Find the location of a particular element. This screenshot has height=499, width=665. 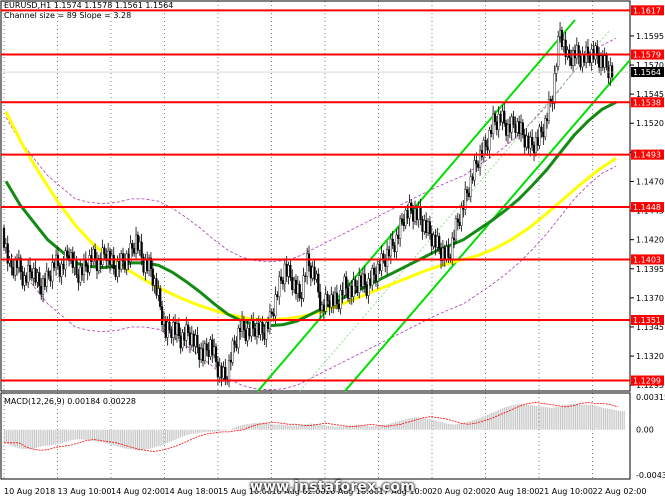

level-label: 1.1448 is located at coordinates (647, 207).